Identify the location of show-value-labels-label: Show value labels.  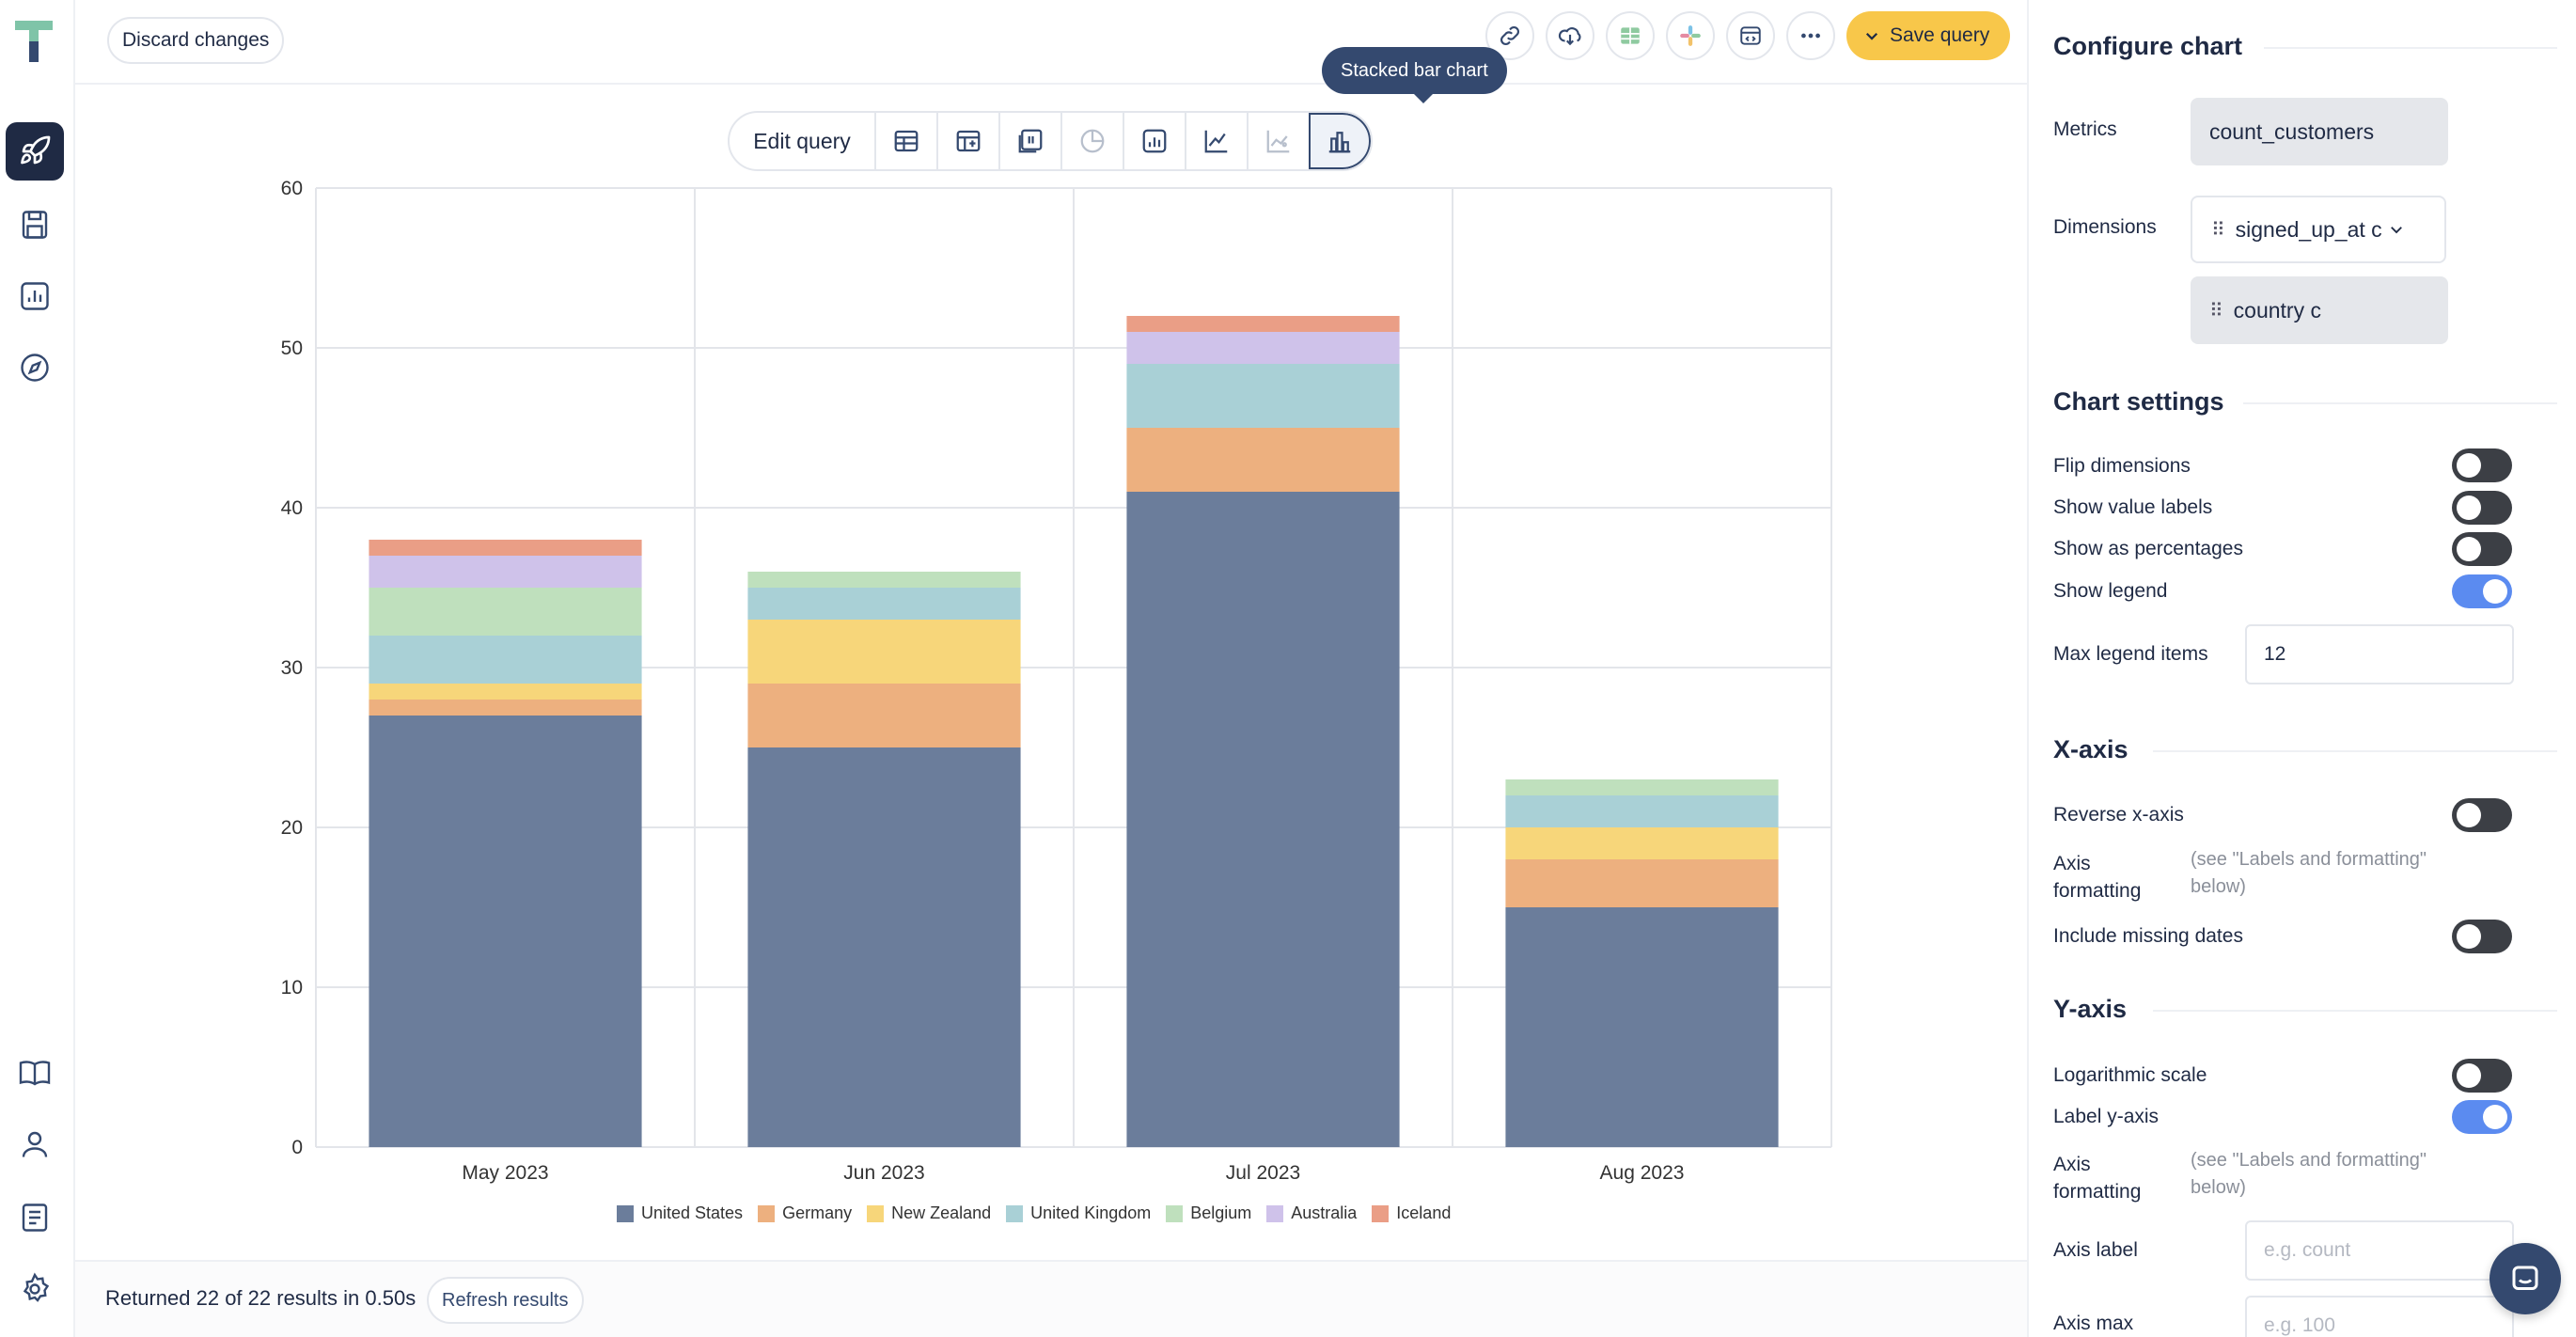
(2133, 507).